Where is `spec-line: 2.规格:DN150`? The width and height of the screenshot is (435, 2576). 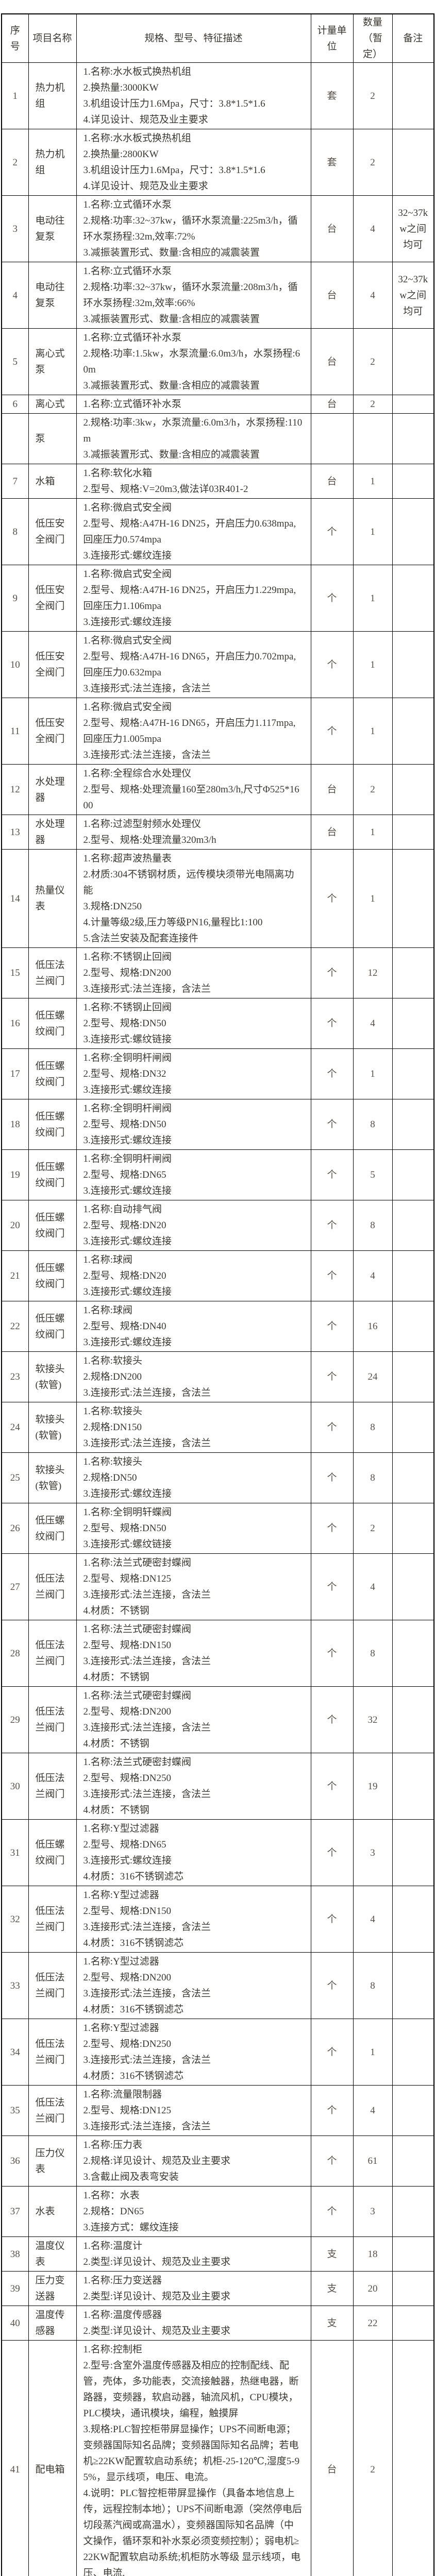
spec-line: 2.规格:DN150 is located at coordinates (193, 1427).